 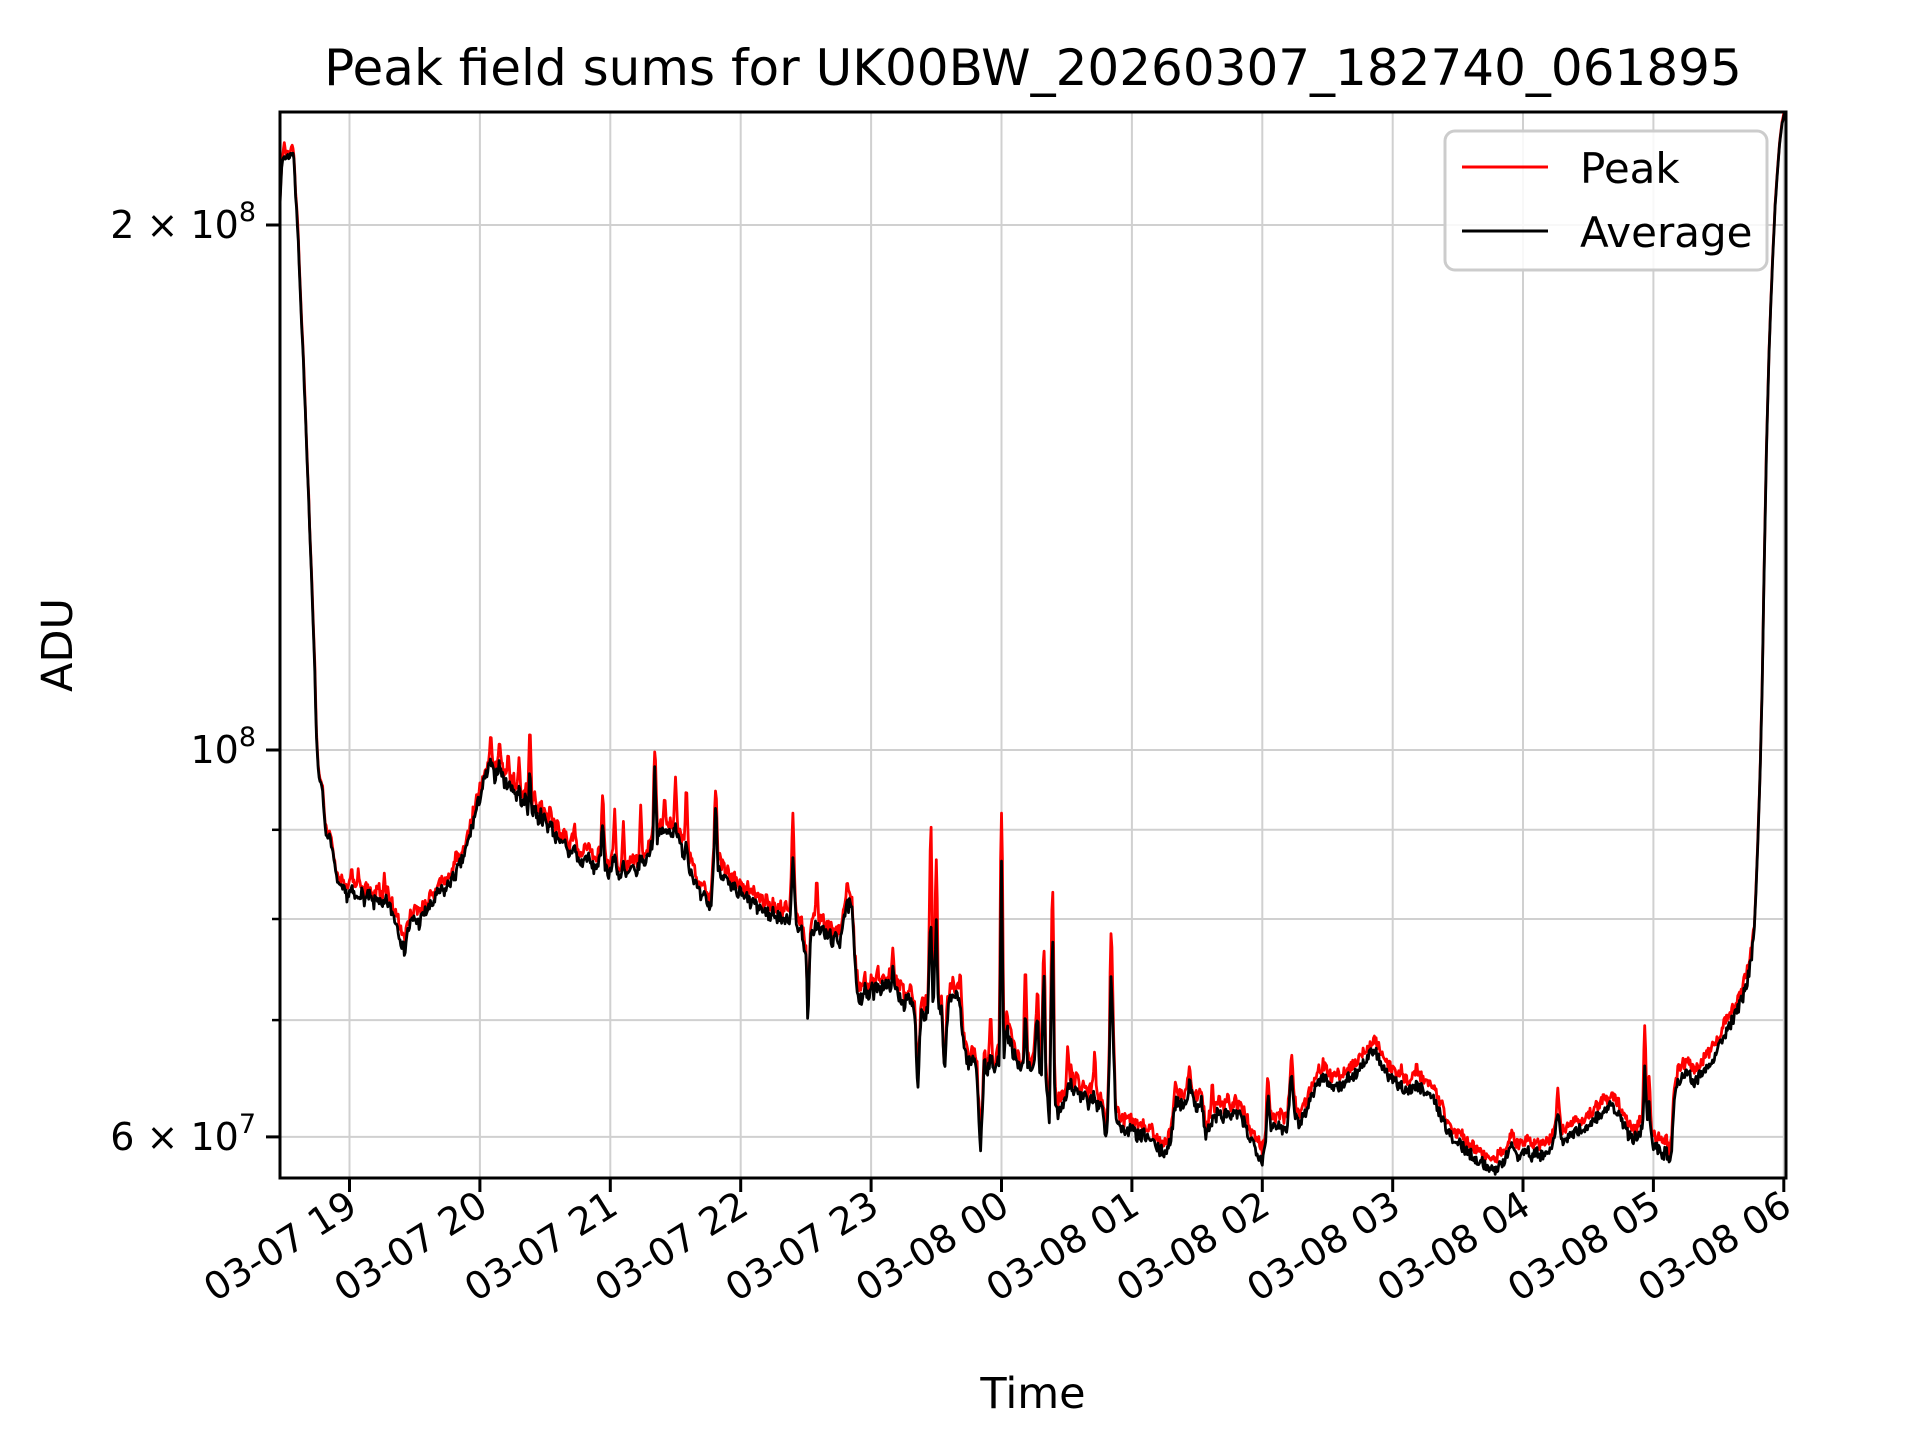 What do you see at coordinates (183, 1134) in the screenshot?
I see `y-tick-label: 6 × 107` at bounding box center [183, 1134].